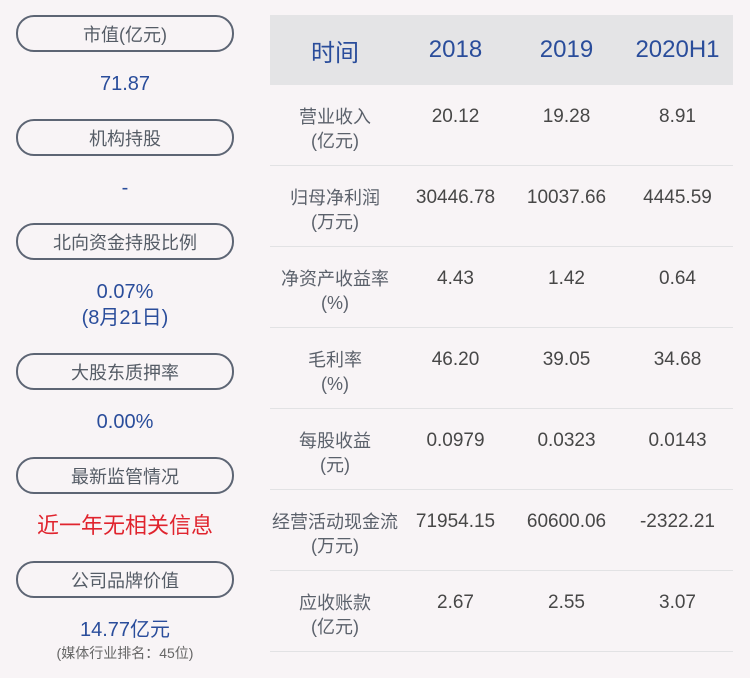 This screenshot has width=750, height=678. What do you see at coordinates (501, 530) in the screenshot?
I see `table-row: 经营活动现金流 (万元) 71954.15 60600.06 -2322.21` at bounding box center [501, 530].